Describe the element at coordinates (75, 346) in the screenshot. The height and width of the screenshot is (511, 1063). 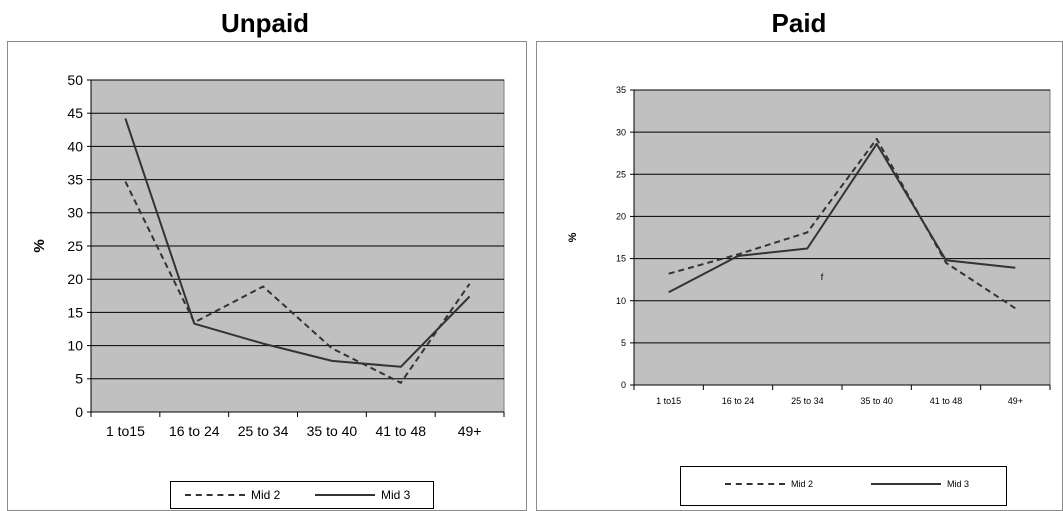
I see `unpaid-y-tick-label: 10` at that location.